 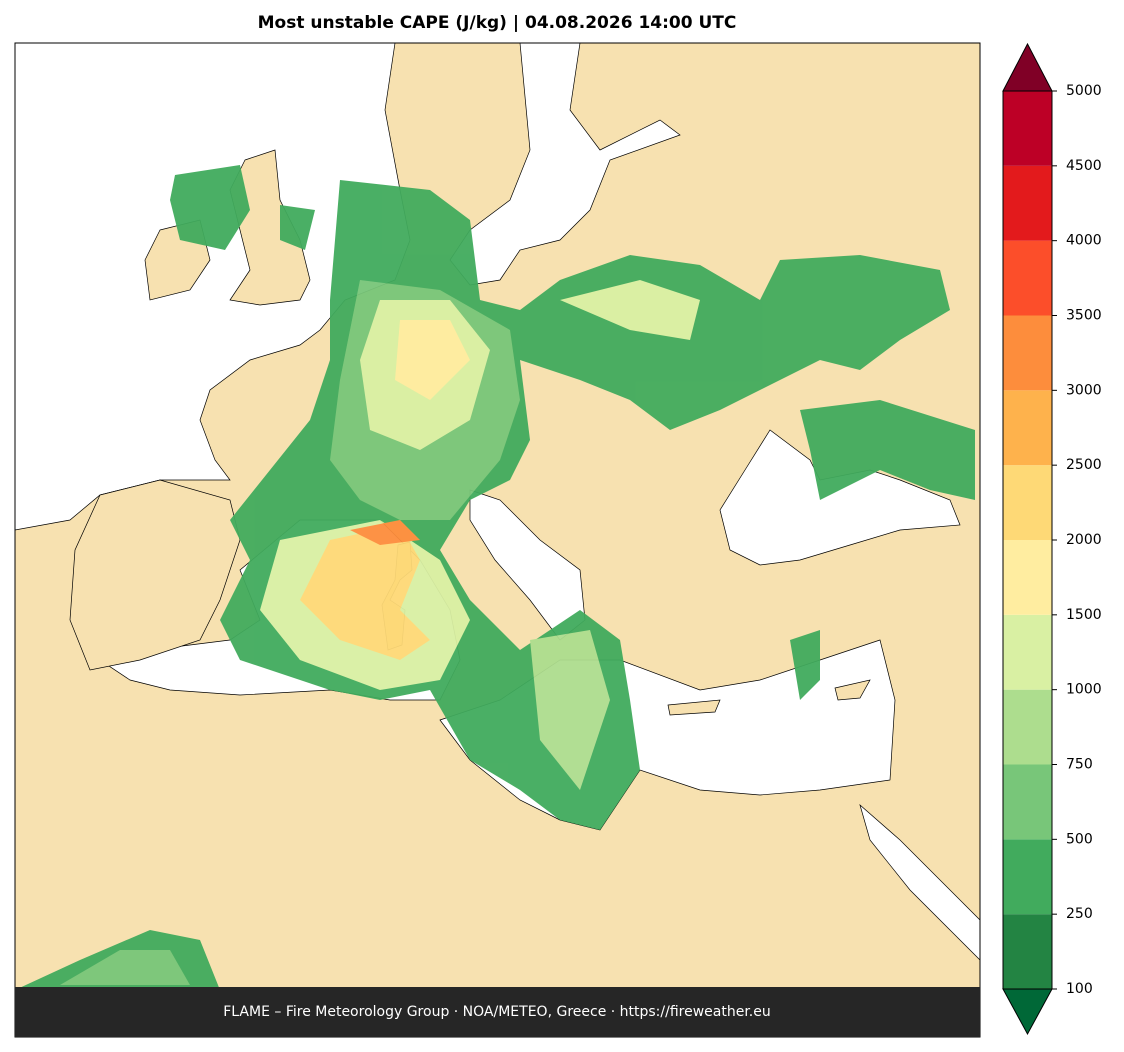 What do you see at coordinates (1084, 390) in the screenshot?
I see `colorbar-tick-label: 3000` at bounding box center [1084, 390].